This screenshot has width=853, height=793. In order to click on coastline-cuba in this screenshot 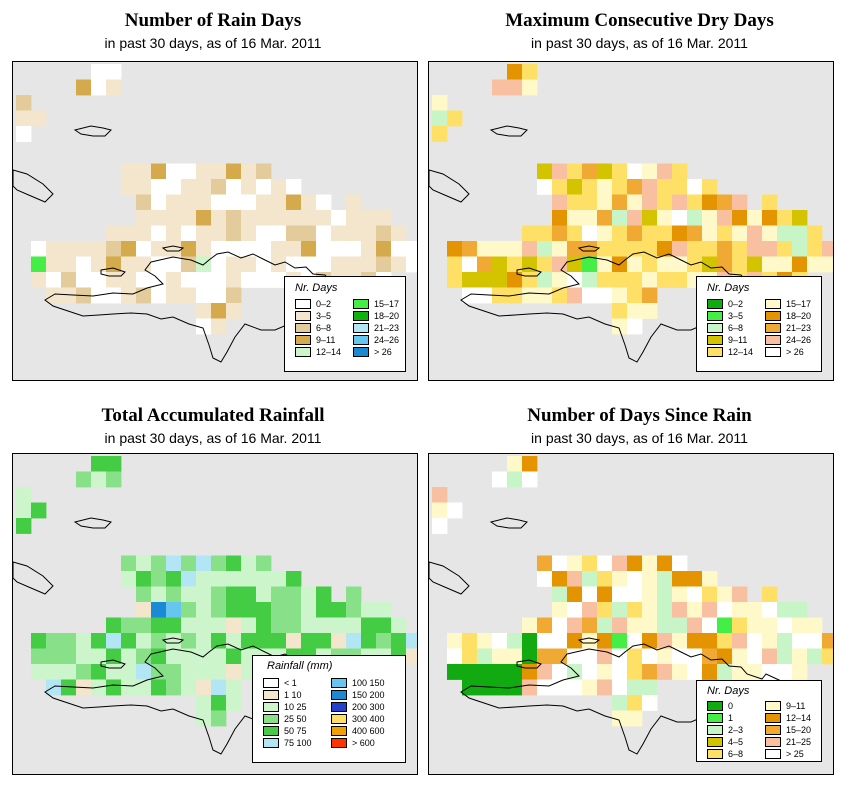, I will do `click(449, 578)`.